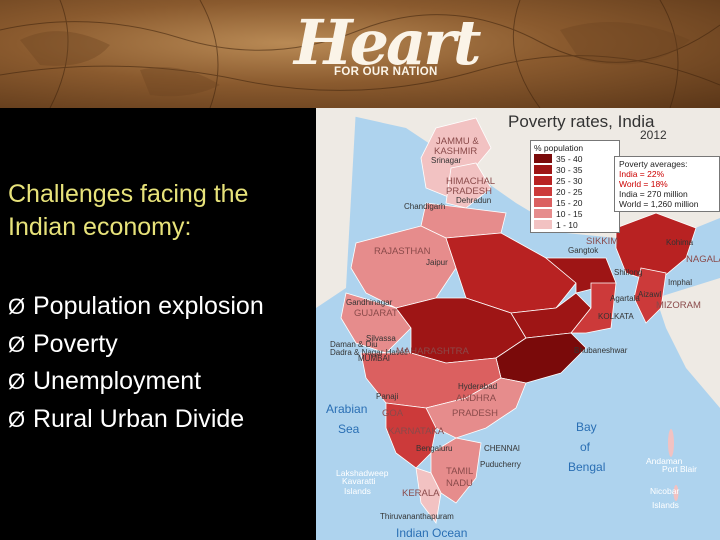 This screenshot has height=540, width=720. I want to click on averages-india-count: India = 270 million, so click(653, 194).